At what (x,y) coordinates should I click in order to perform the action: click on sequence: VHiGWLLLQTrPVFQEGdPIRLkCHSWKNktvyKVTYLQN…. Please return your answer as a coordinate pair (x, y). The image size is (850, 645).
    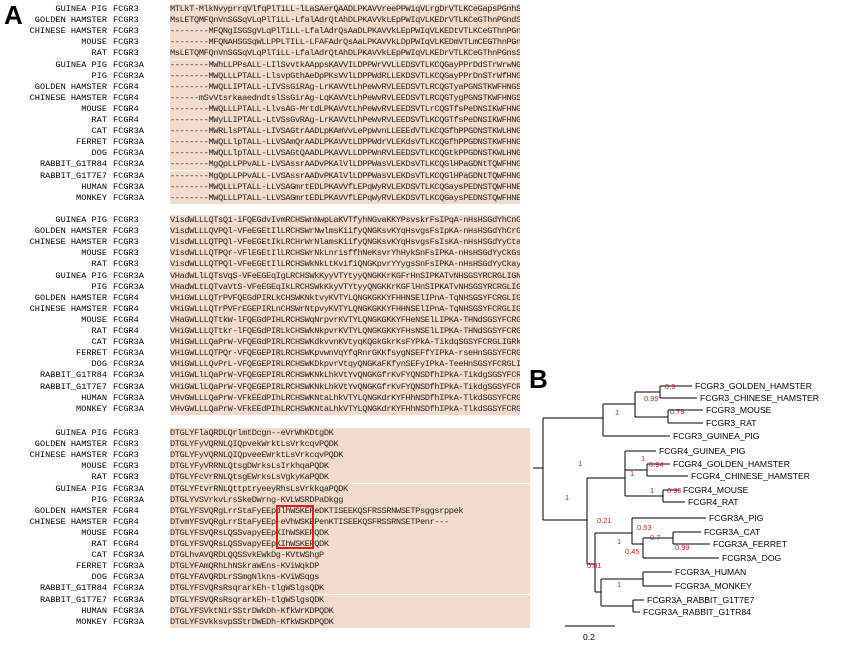
    Looking at the image, I should click on (345, 298).